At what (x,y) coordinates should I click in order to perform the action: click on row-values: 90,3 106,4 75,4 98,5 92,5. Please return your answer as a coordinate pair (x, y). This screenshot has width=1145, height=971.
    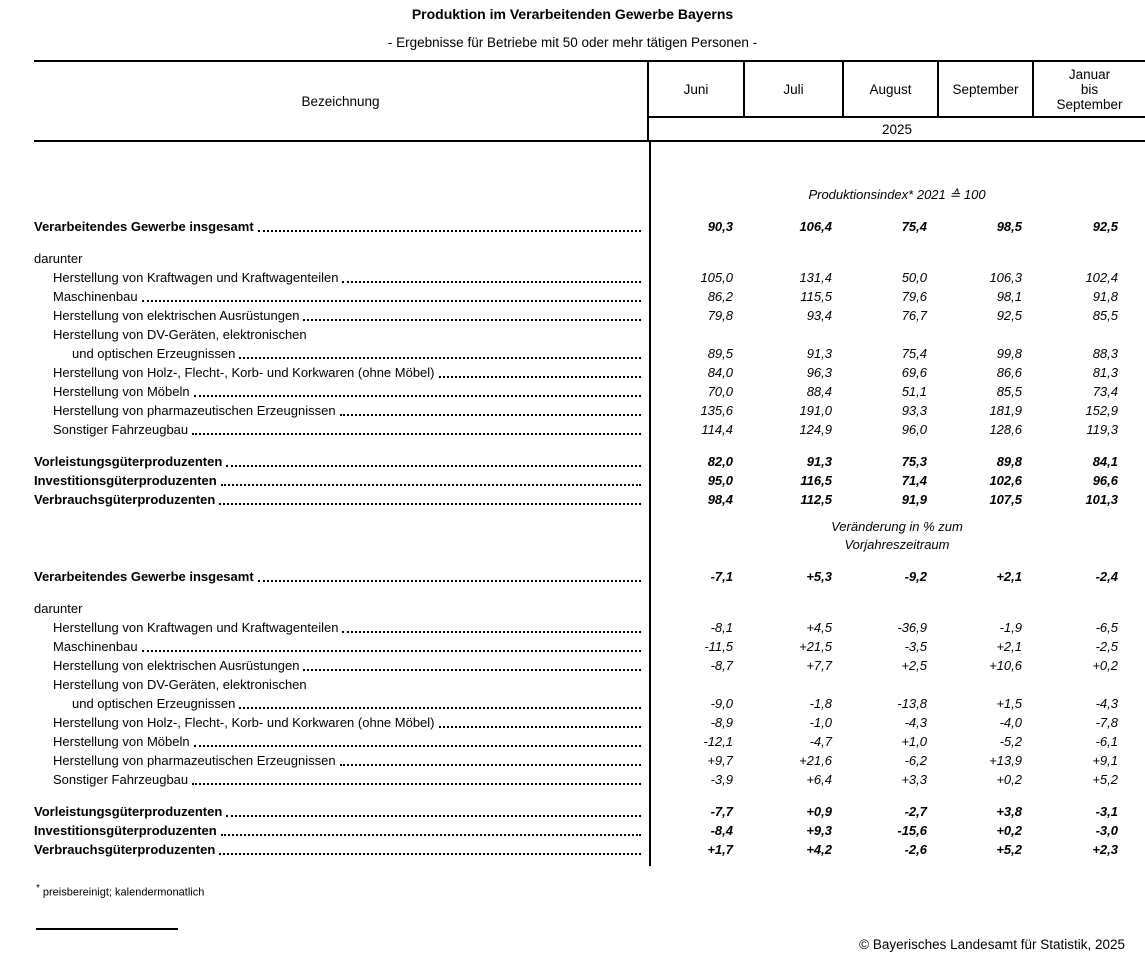
    Looking at the image, I should click on (897, 226).